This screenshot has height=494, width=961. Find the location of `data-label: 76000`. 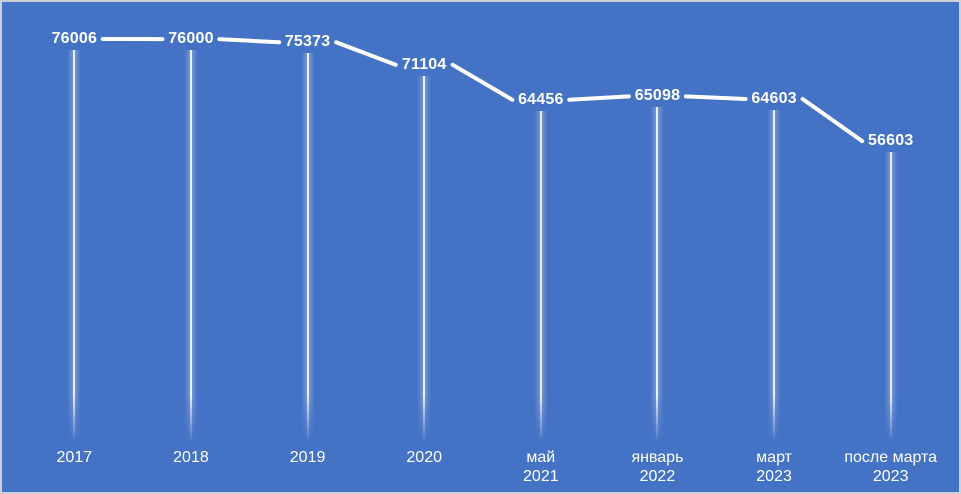

data-label: 76000 is located at coordinates (191, 39).